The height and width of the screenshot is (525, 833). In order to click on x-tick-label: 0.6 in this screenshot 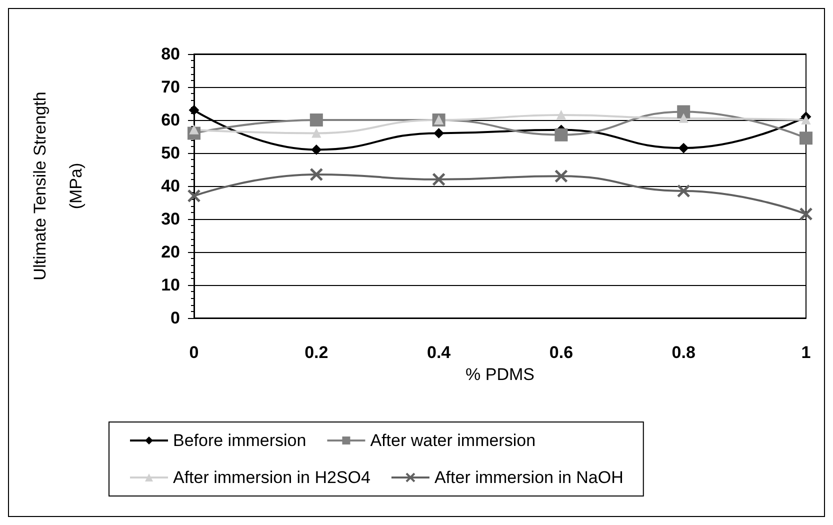, I will do `click(561, 352)`.